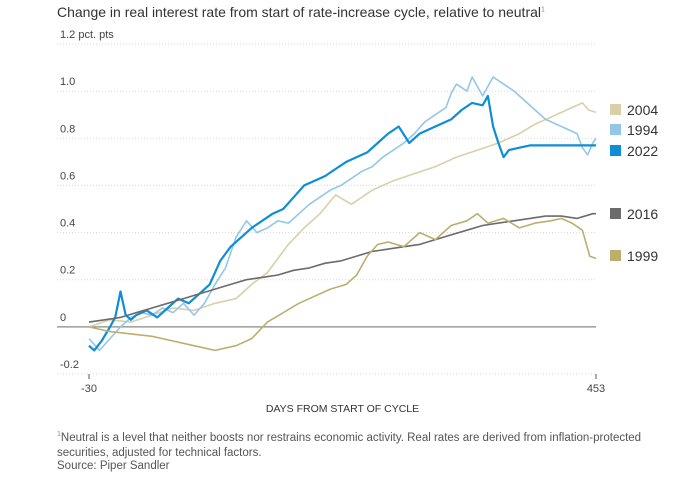 The height and width of the screenshot is (492, 693). I want to click on y-tick-label: 0.8, so click(67, 129).